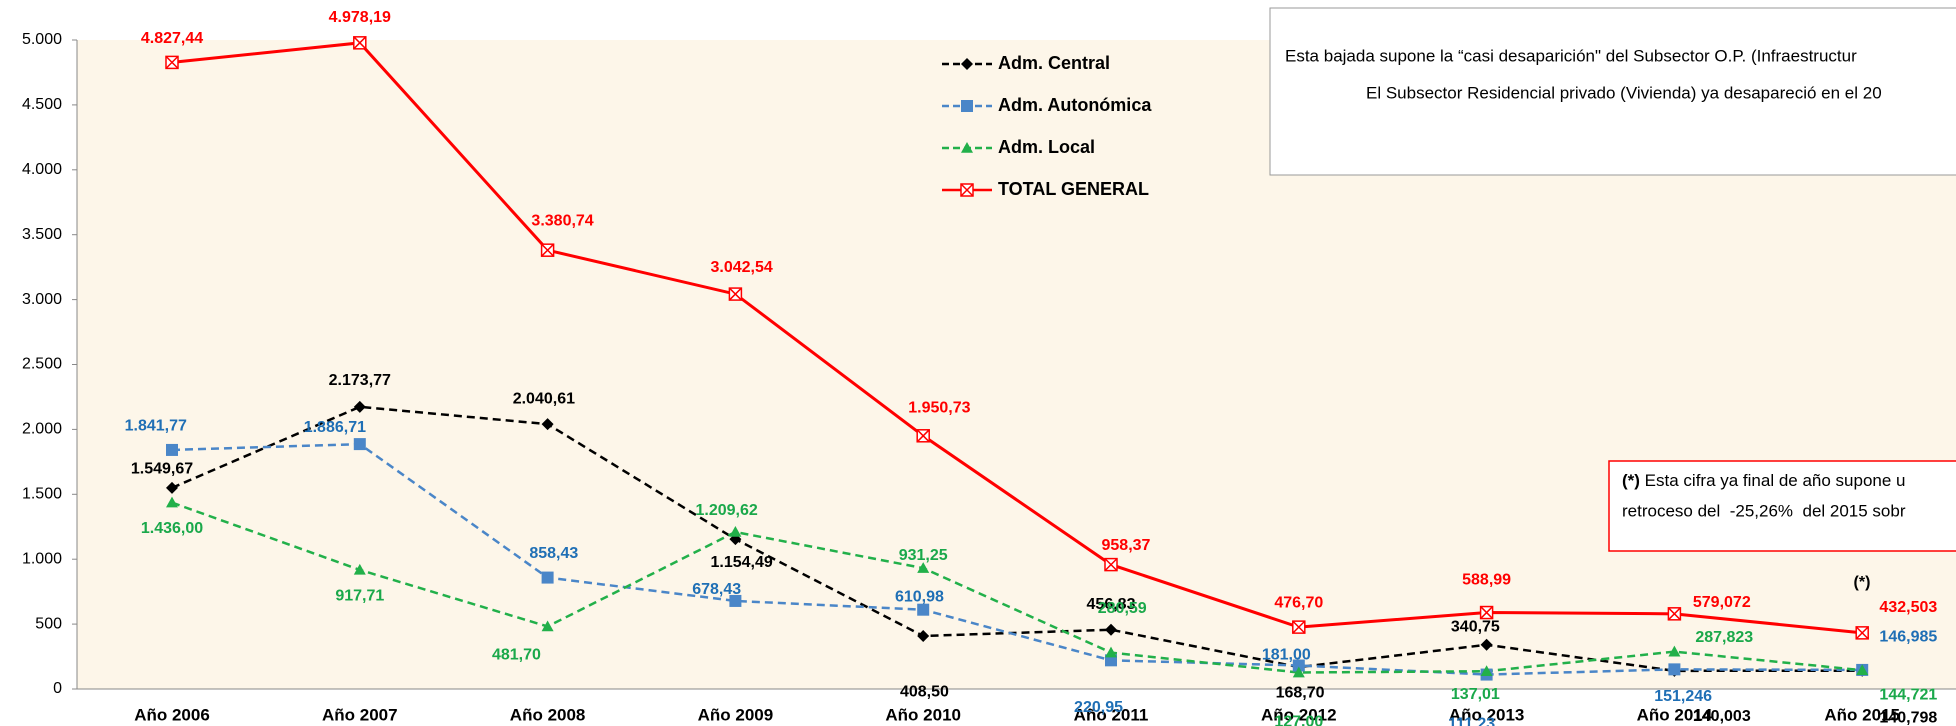 The height and width of the screenshot is (726, 1956). Describe the element at coordinates (1111, 604) in the screenshot. I see `value-label: 456,83` at that location.